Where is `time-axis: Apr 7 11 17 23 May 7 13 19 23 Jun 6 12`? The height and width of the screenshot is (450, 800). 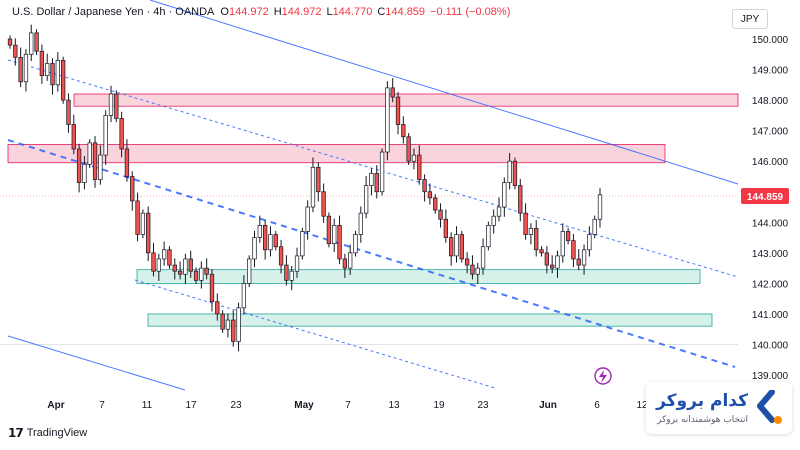 time-axis: Apr 7 11 17 23 May 7 13 19 23 Jun 6 12 is located at coordinates (347, 405).